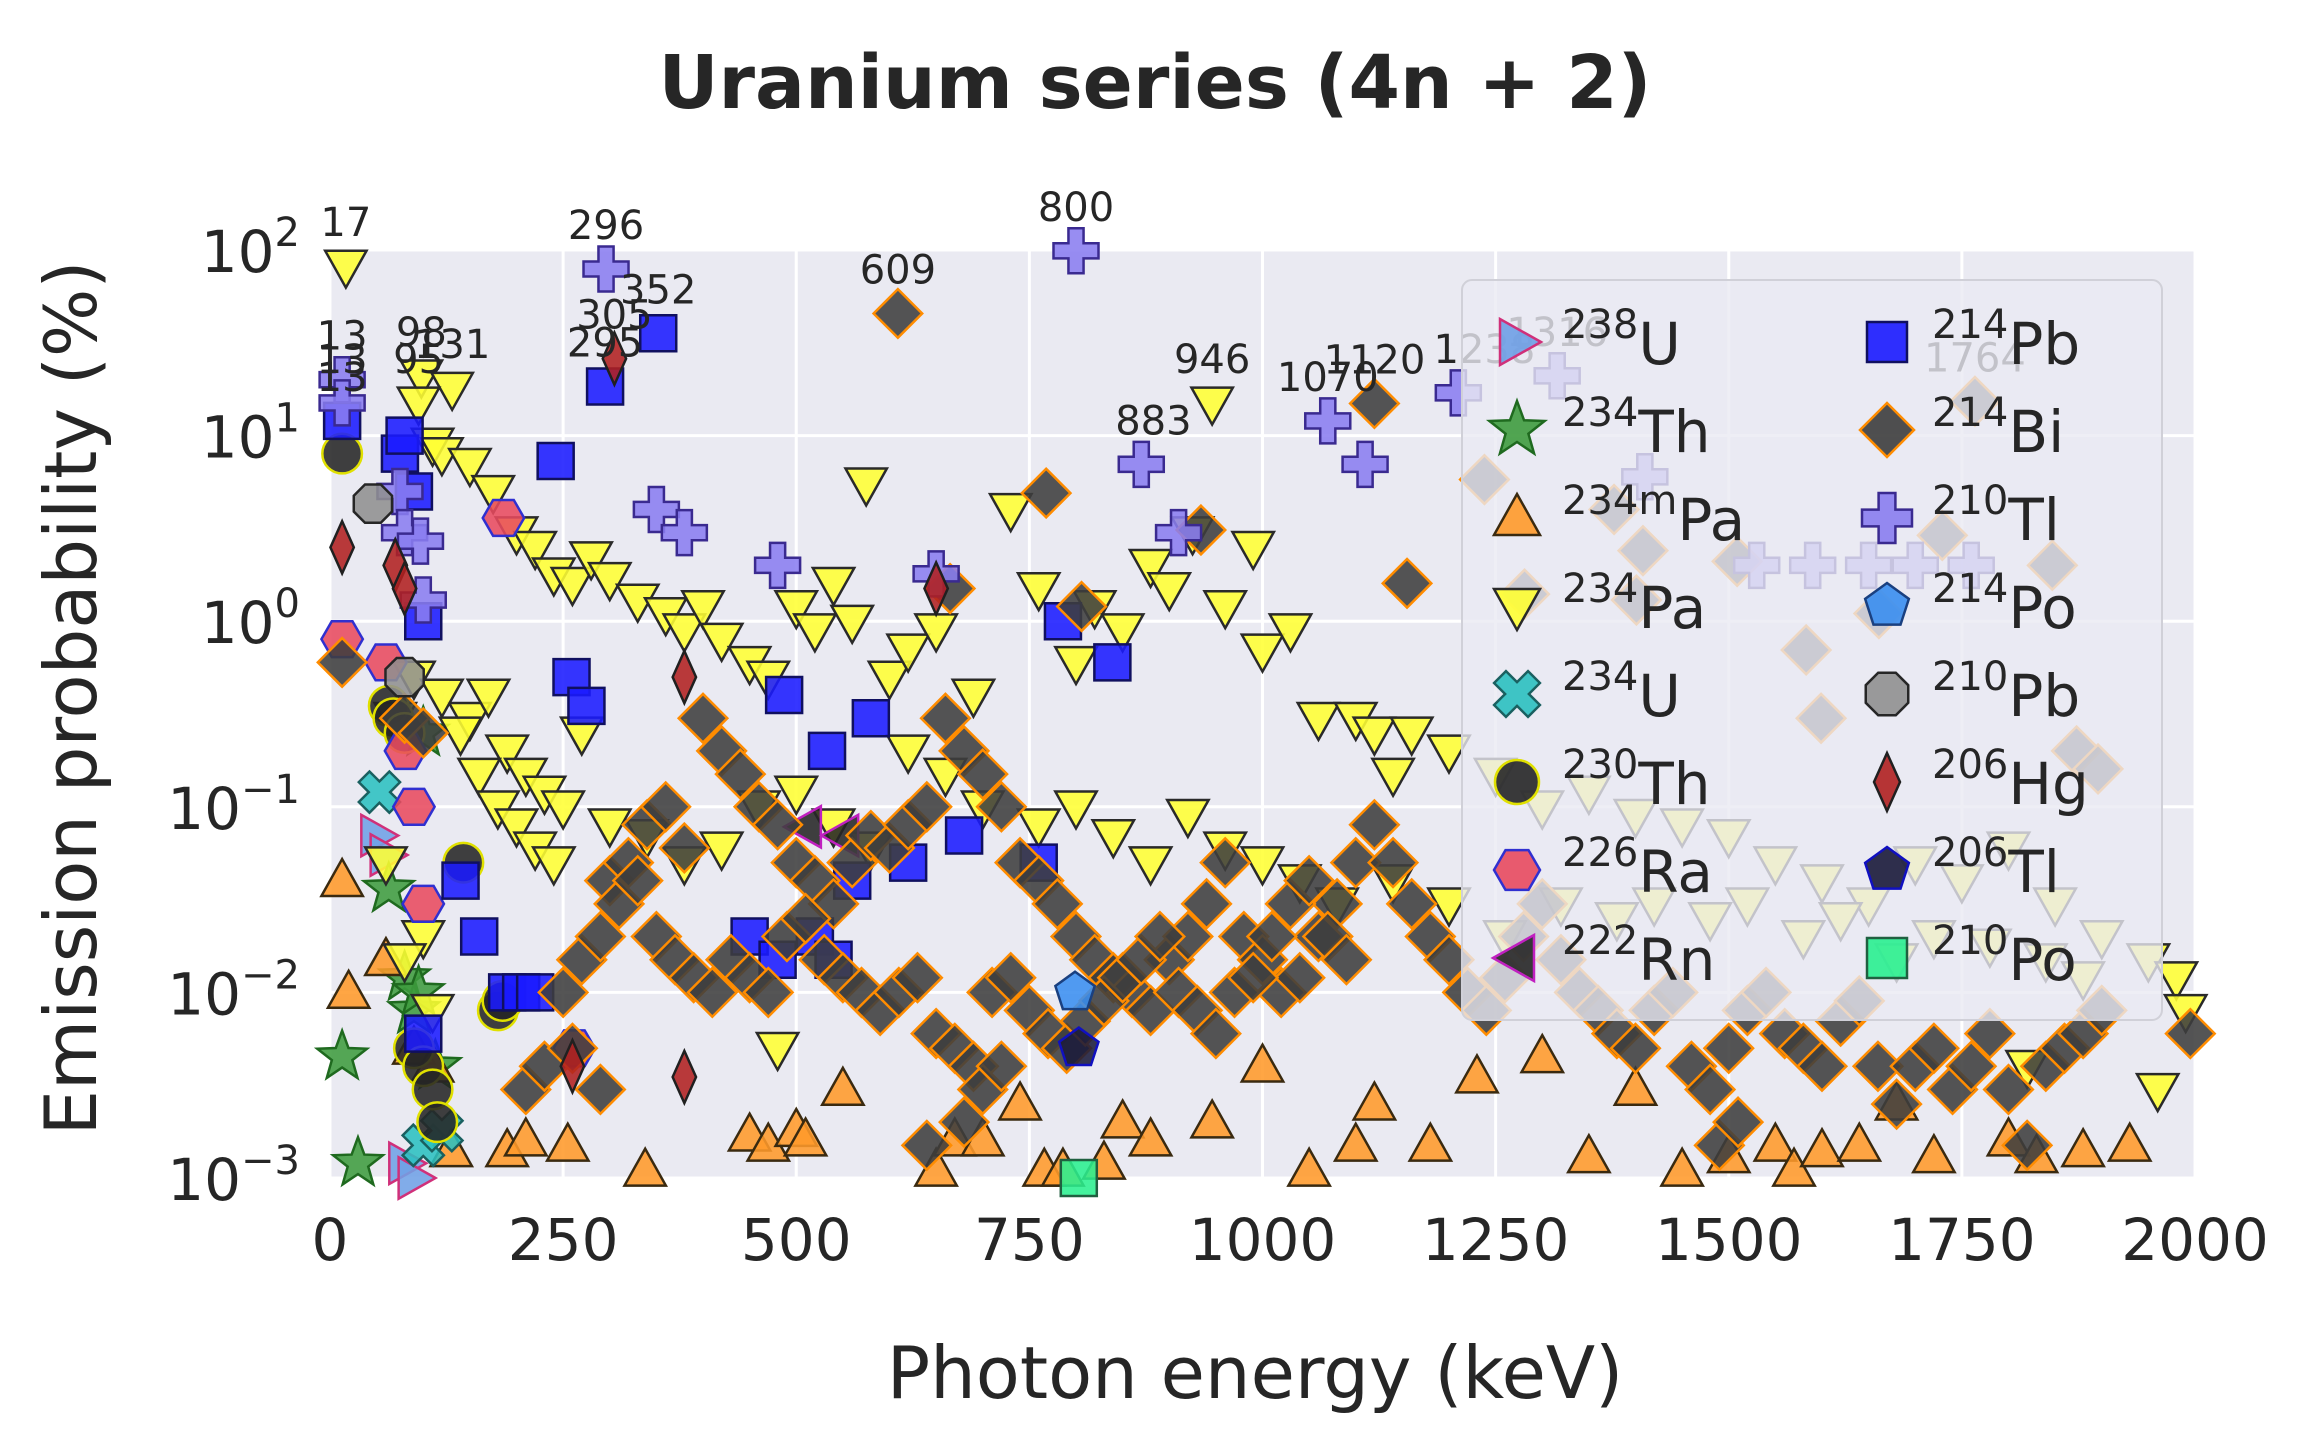  I want to click on legend-label: 222Rn, so click(1638, 956).